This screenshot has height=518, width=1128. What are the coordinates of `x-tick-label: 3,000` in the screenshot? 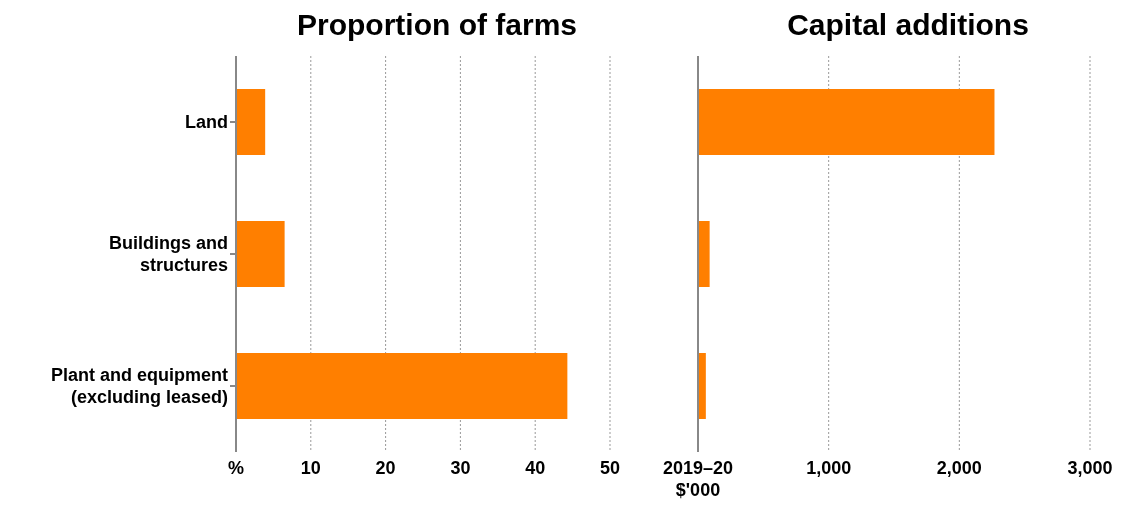 It's located at (1090, 468).